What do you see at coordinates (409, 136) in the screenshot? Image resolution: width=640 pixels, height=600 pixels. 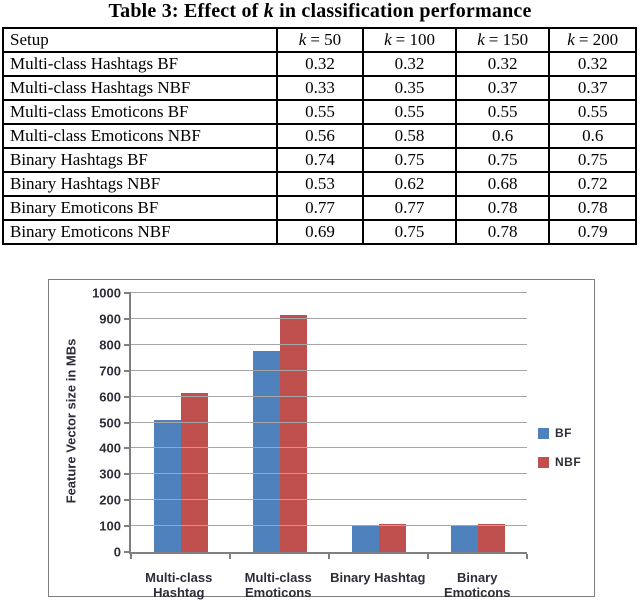 I see `value-cell: 0.58` at bounding box center [409, 136].